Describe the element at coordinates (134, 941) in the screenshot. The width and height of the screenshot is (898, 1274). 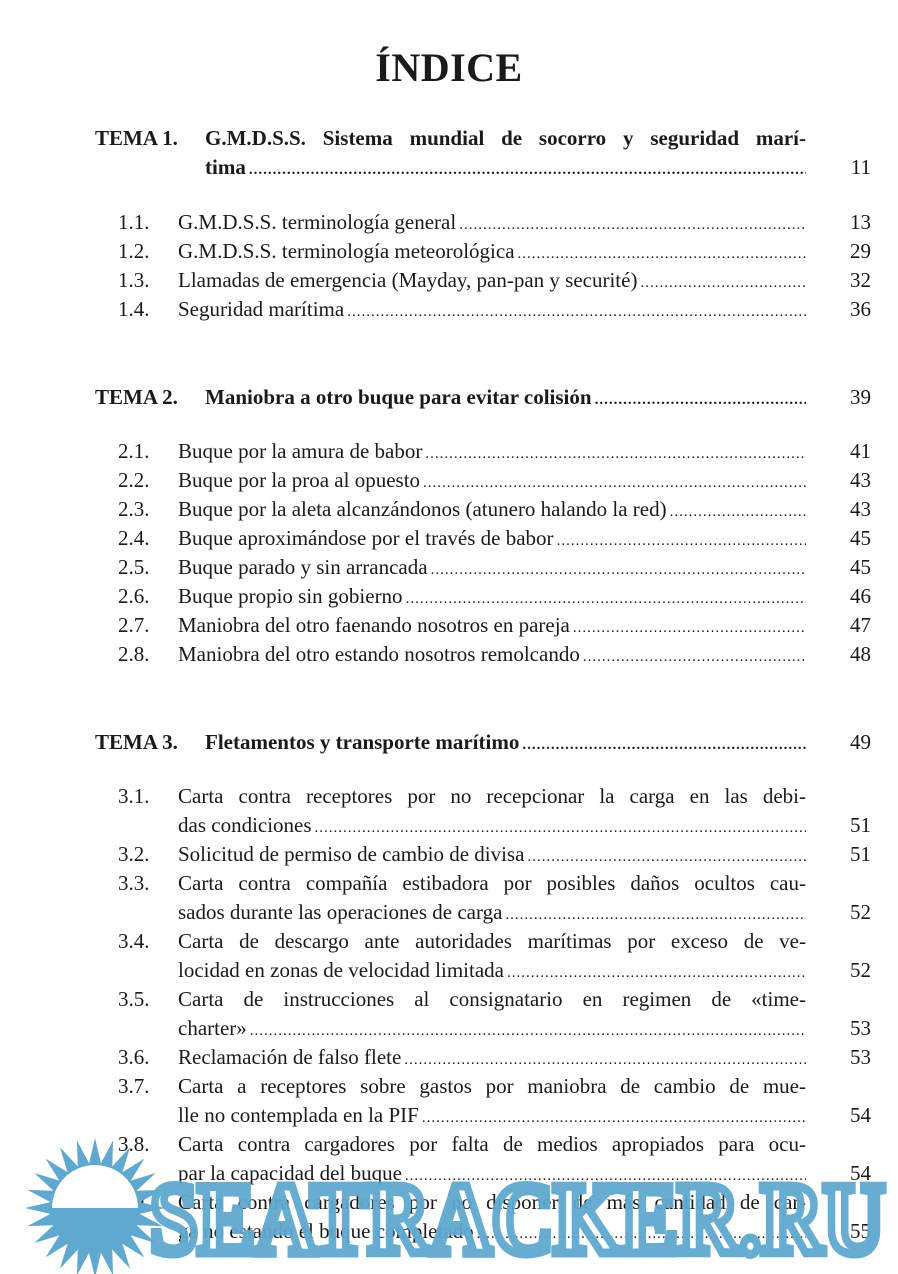
I see `entry-number: 3.4.` at that location.